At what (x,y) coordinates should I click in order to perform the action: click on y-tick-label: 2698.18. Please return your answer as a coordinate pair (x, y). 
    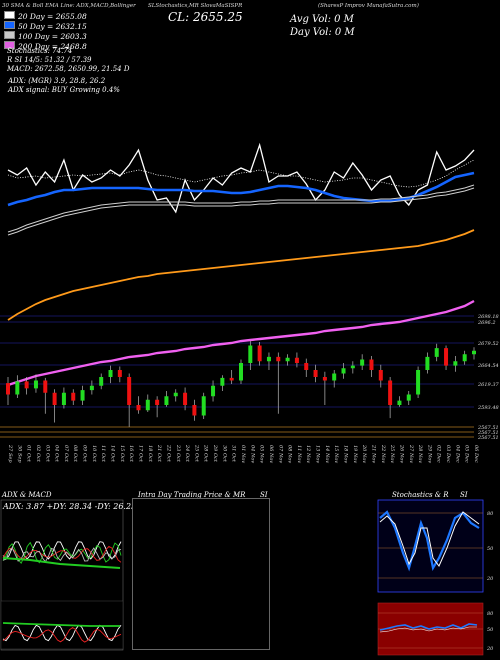
    Looking at the image, I should click on (488, 317).